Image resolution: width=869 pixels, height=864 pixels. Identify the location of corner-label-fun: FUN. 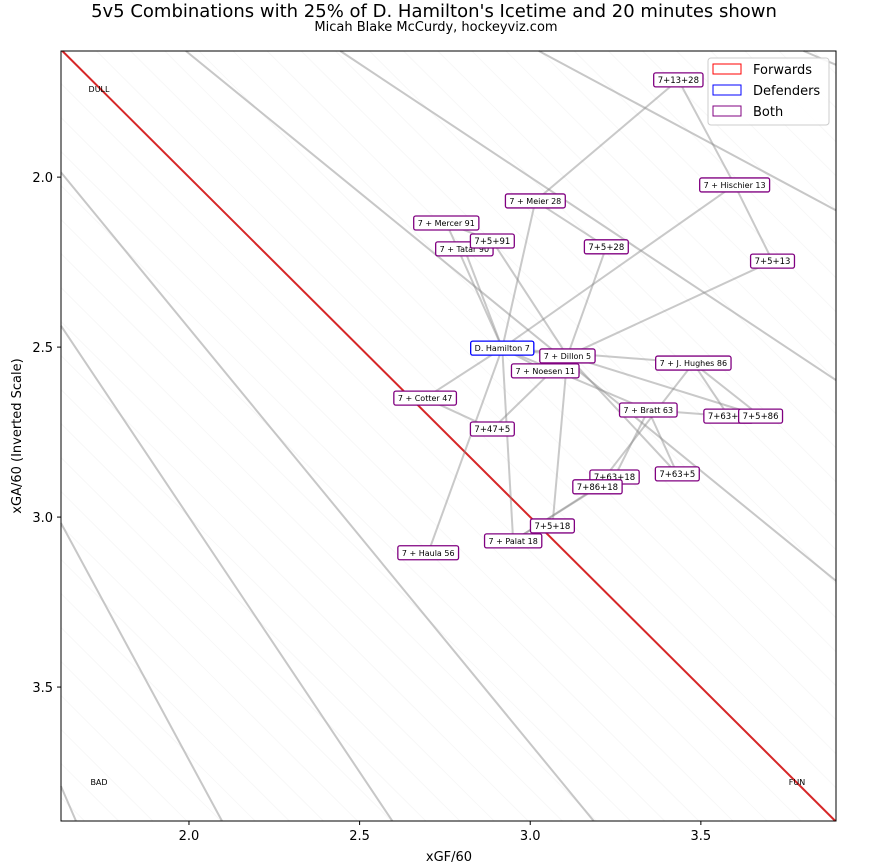
(797, 782).